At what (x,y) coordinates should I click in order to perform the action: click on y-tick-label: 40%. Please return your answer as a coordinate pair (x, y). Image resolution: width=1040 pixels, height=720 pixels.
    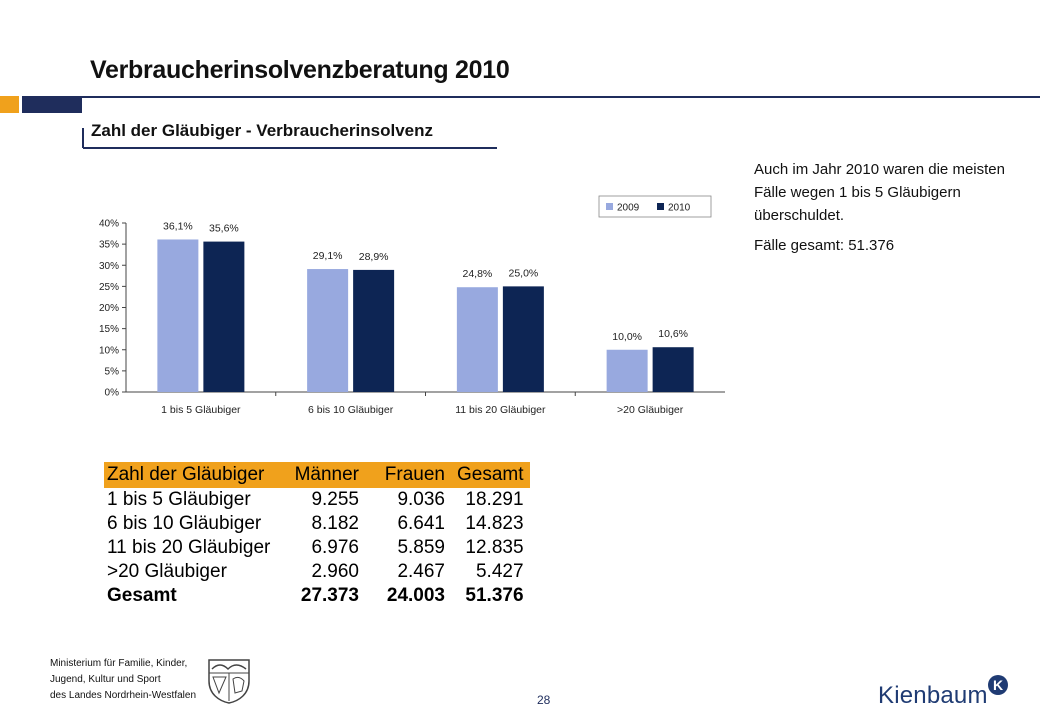
    Looking at the image, I should click on (109, 224).